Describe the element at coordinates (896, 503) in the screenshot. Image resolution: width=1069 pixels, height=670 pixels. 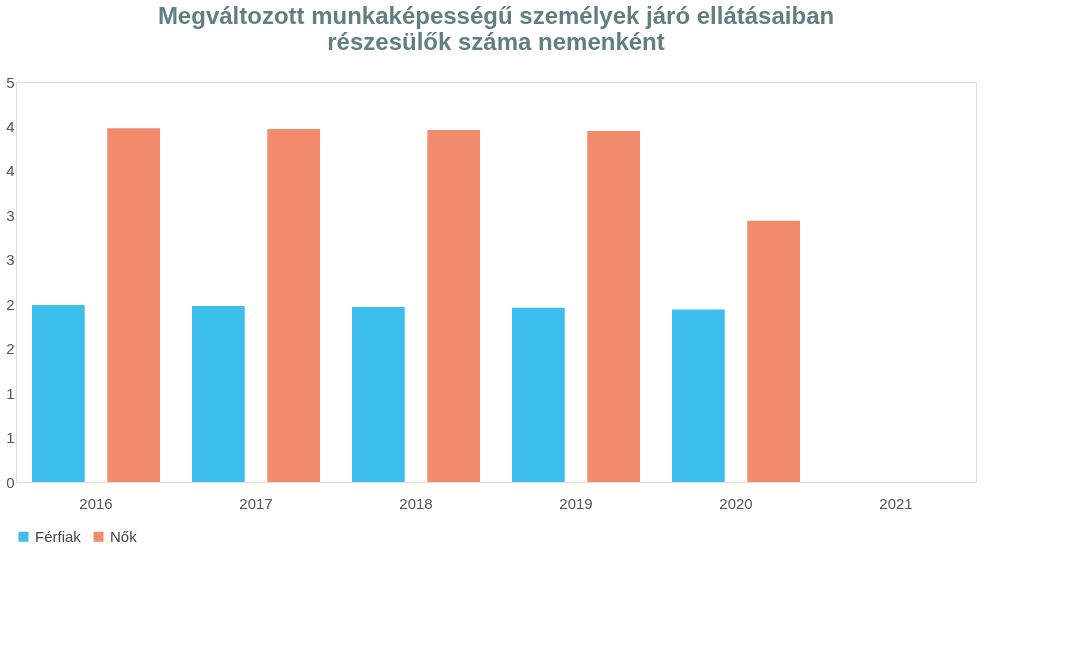
I see `x-tick-label: 2021` at that location.